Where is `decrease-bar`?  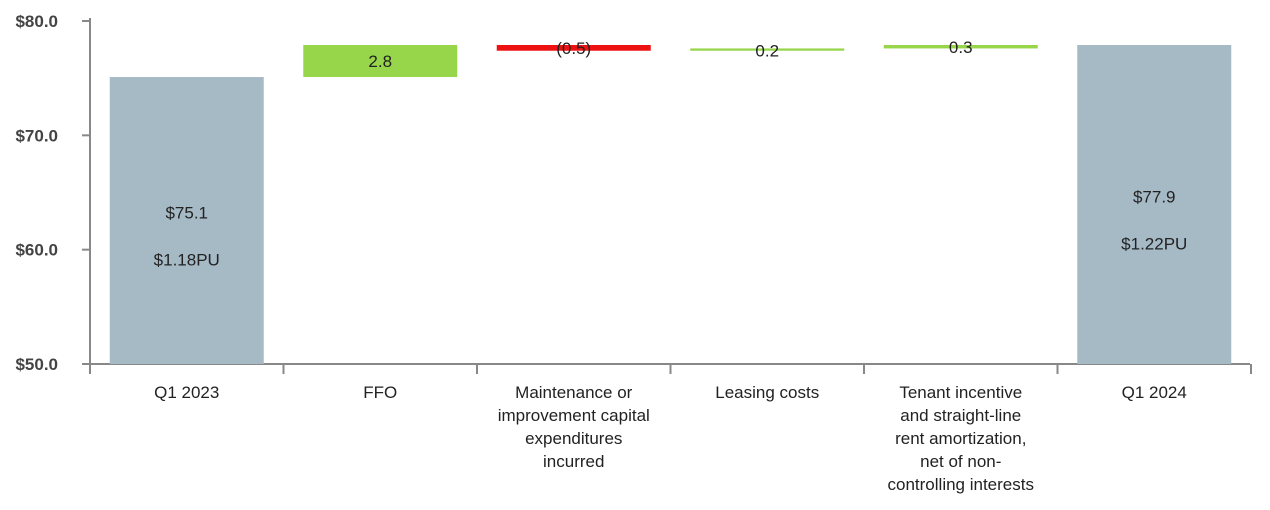
decrease-bar is located at coordinates (573, 48).